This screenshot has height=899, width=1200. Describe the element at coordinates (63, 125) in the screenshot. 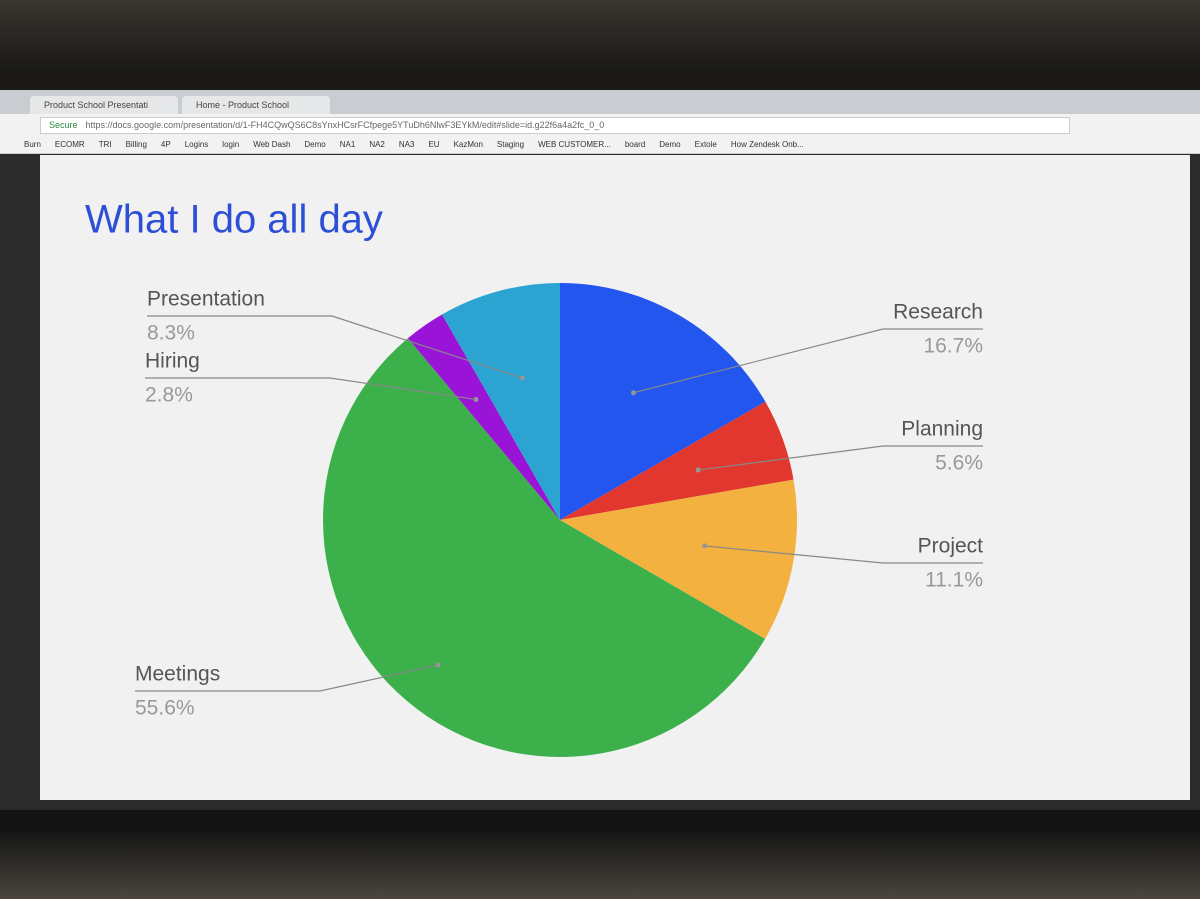

I see `secure-label: Secure` at that location.